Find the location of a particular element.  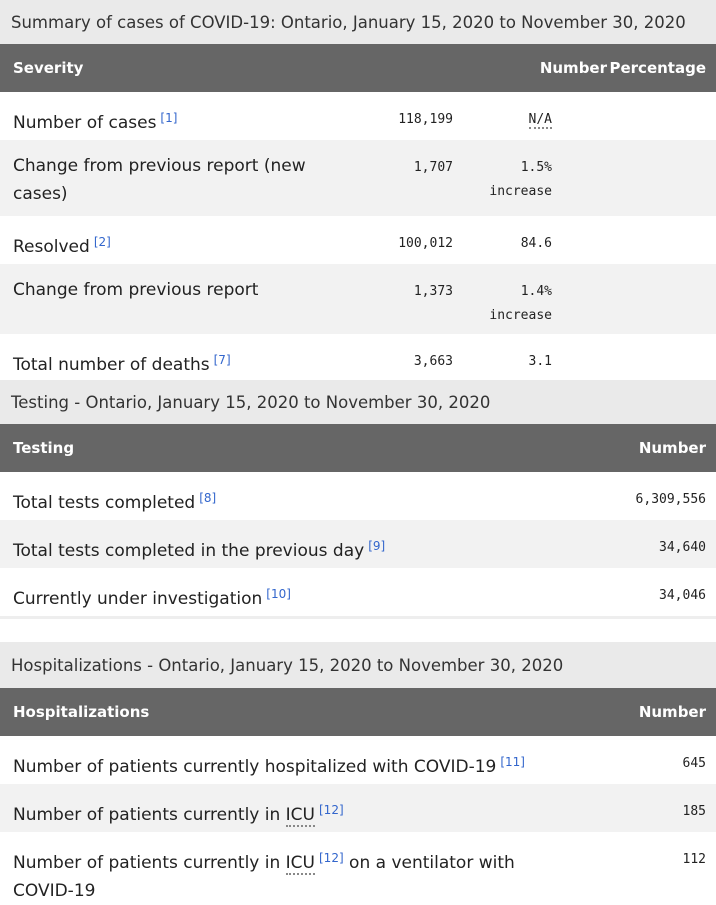

text: Change from previous report (new cases) is located at coordinates (159, 180).